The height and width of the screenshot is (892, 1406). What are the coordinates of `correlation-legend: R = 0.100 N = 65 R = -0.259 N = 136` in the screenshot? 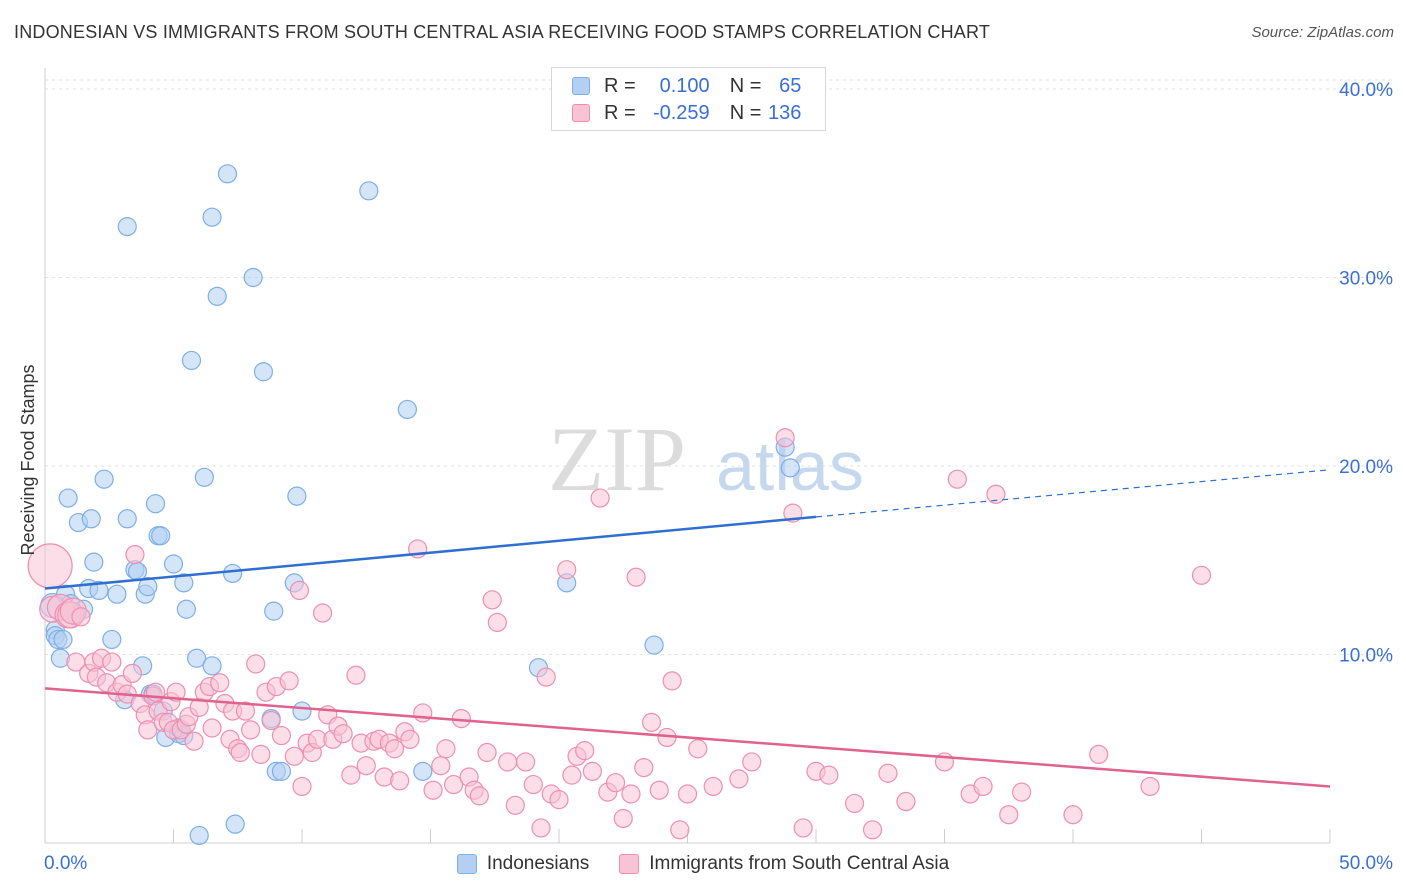 It's located at (688, 99).